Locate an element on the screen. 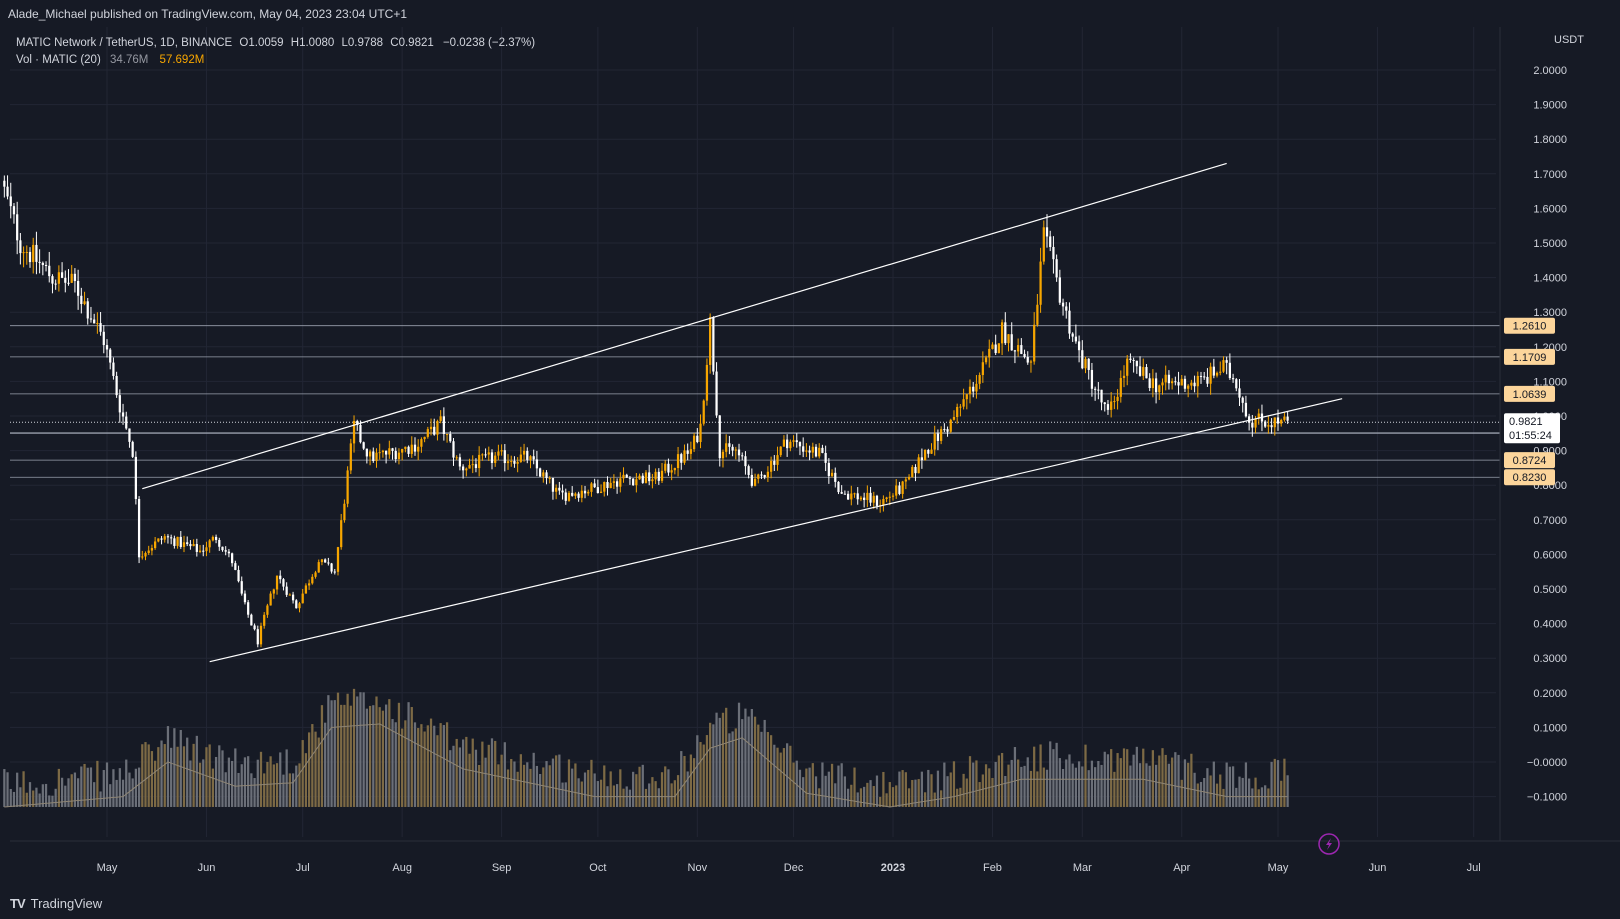 This screenshot has width=1620, height=919. symbol-title: MATIC Network / TetherUS, 1D, BINANCE is located at coordinates (124, 43).